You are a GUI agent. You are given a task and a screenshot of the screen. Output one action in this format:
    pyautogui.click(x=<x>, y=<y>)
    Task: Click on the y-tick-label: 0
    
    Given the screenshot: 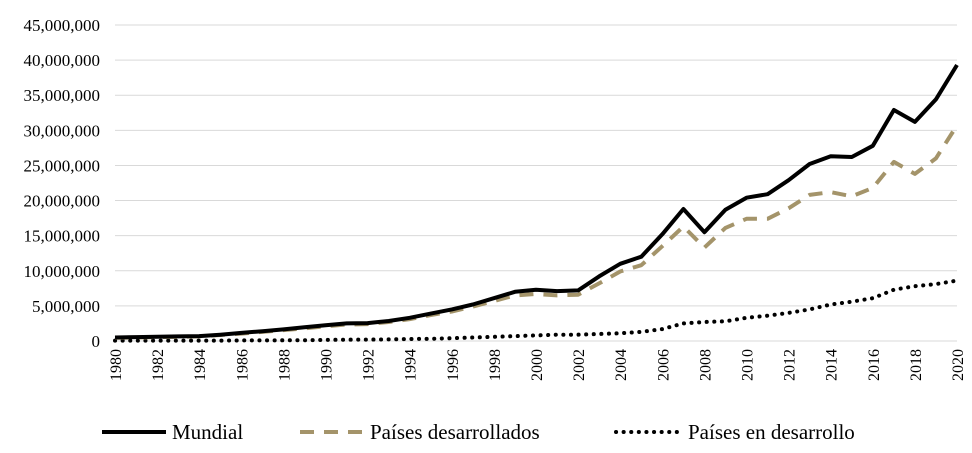 What is the action you would take?
    pyautogui.click(x=96, y=341)
    